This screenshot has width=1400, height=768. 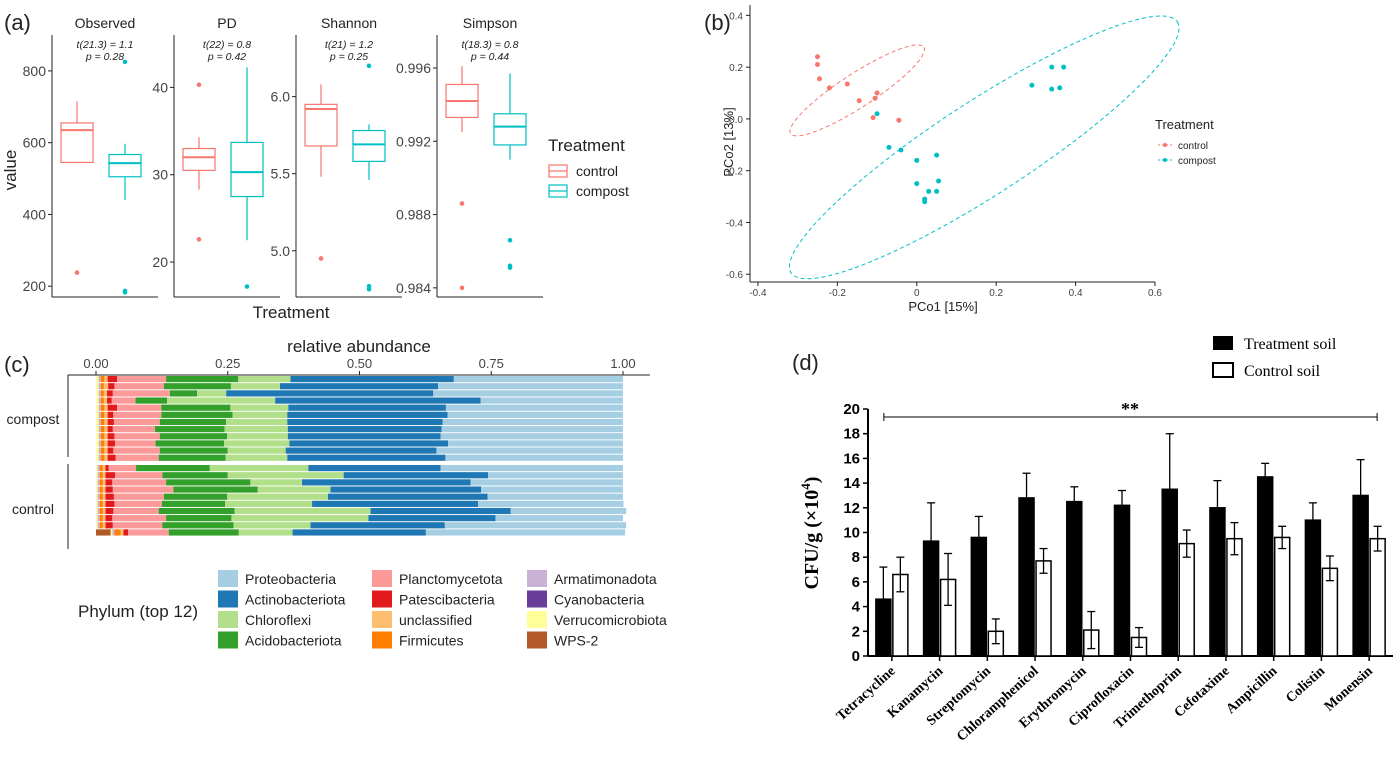 I want to click on a-tick-label: 400, so click(x=35, y=214).